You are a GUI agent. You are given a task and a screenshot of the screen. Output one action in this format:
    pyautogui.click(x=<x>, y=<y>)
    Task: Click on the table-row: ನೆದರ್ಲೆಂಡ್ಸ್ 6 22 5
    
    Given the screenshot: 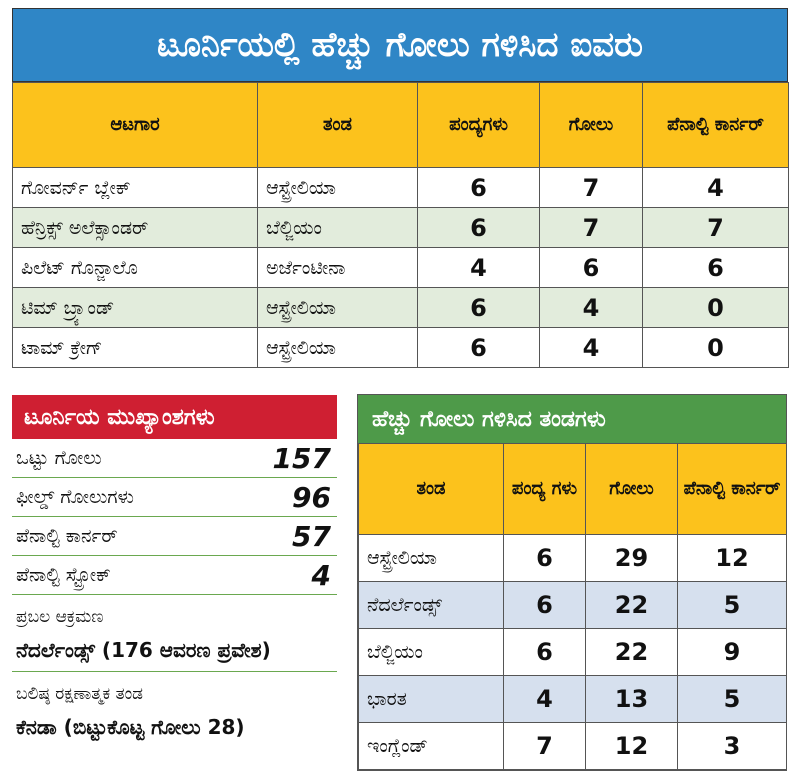 What is the action you would take?
    pyautogui.click(x=572, y=605)
    